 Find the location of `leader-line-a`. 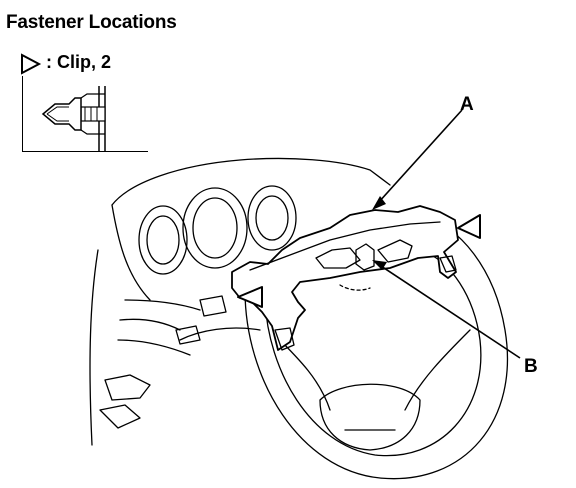

leader-line-a is located at coordinates (420, 156).